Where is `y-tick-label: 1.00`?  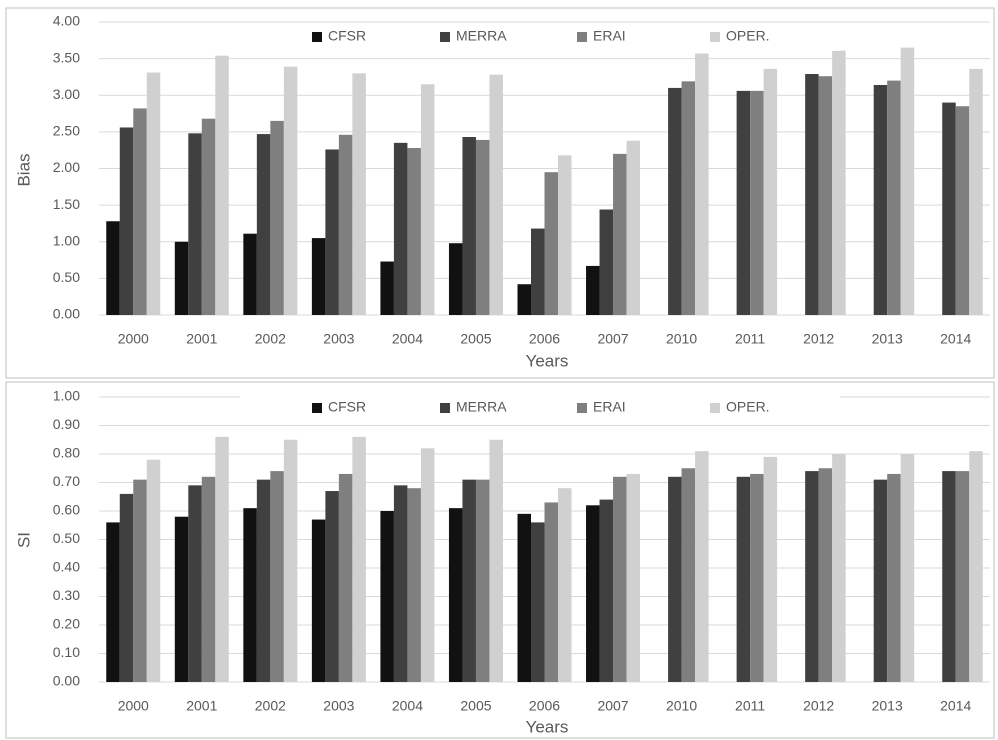
y-tick-label: 1.00 is located at coordinates (66, 396).